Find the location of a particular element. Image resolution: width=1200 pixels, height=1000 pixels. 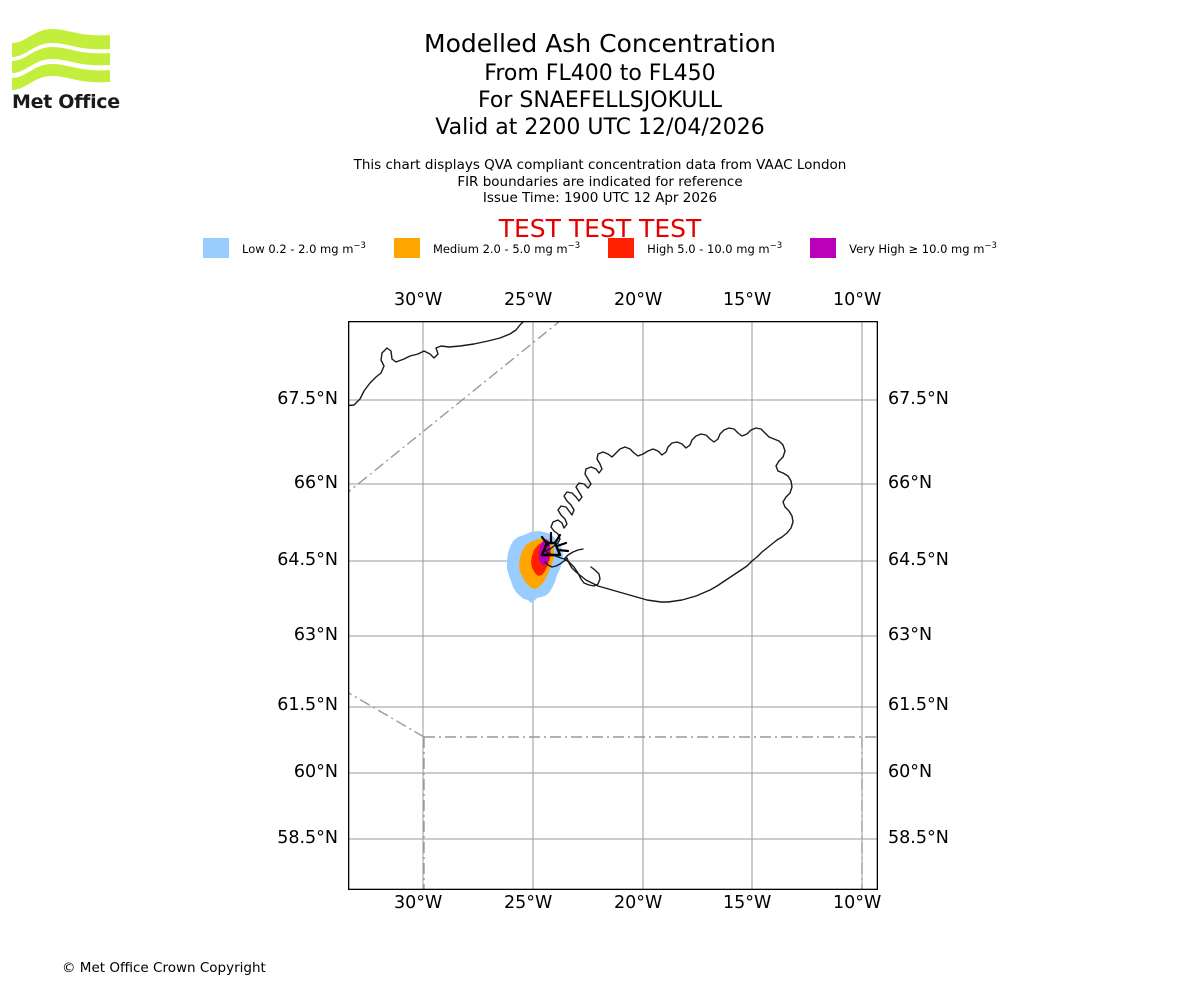

copyright-text: © Met Office Crown Copyright is located at coordinates (164, 968).